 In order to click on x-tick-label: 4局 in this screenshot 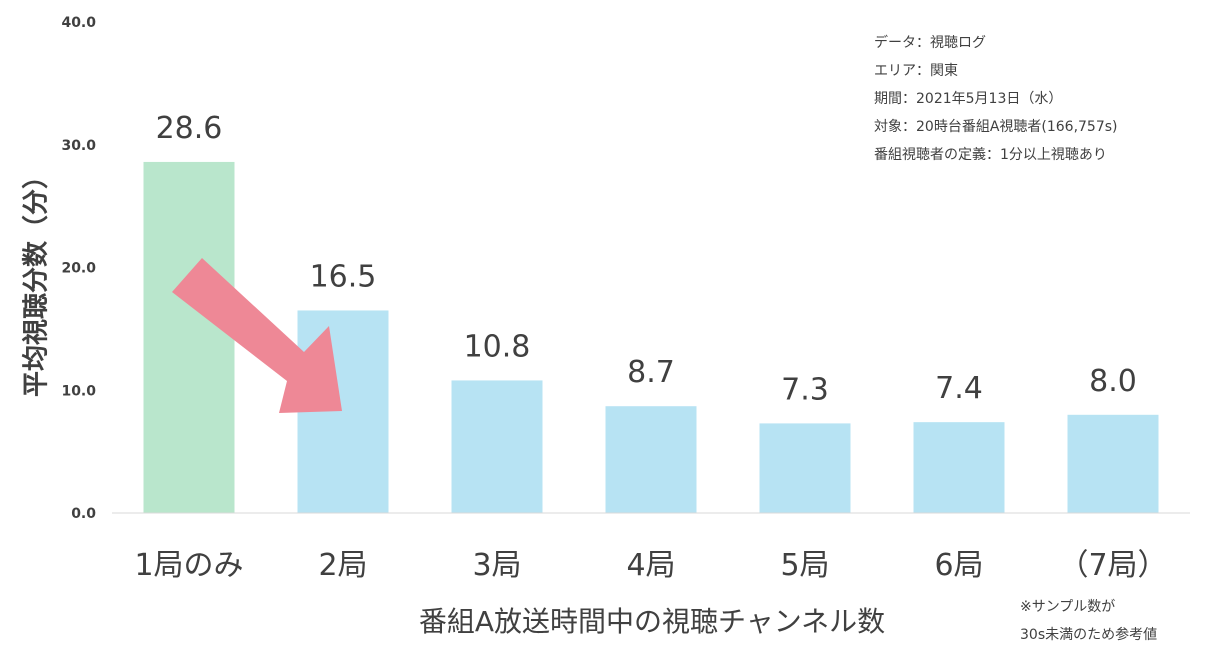, I will do `click(650, 565)`.